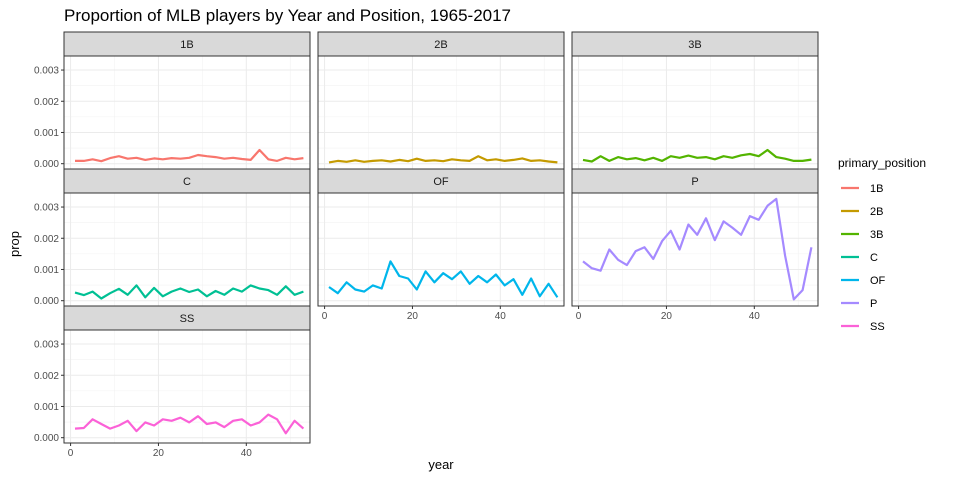 The width and height of the screenshot is (960, 480). Describe the element at coordinates (863, 281) in the screenshot. I see `legend-item-of: OF` at that location.